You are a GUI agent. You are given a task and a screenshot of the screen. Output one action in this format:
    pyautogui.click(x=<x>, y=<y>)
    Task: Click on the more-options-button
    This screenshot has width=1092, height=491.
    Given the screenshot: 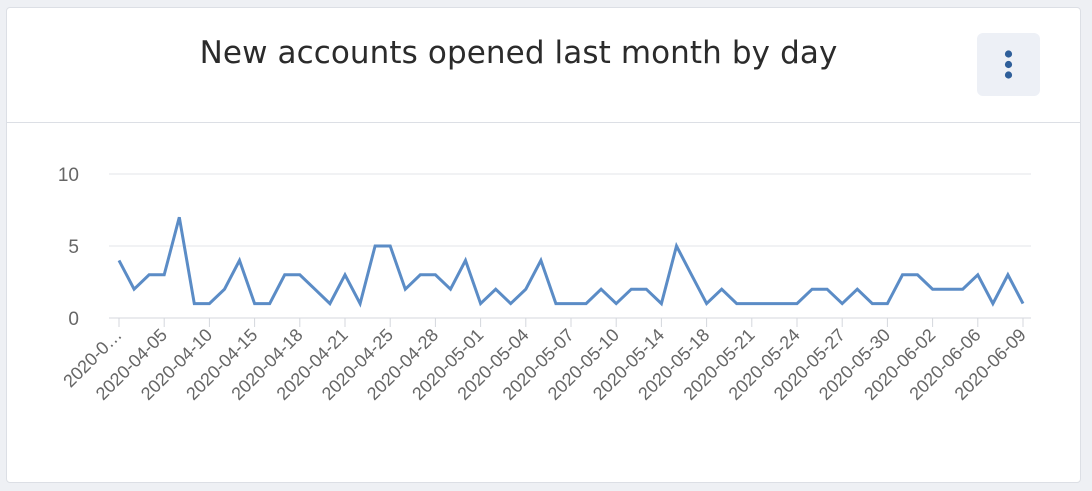 What is the action you would take?
    pyautogui.click(x=1008, y=64)
    